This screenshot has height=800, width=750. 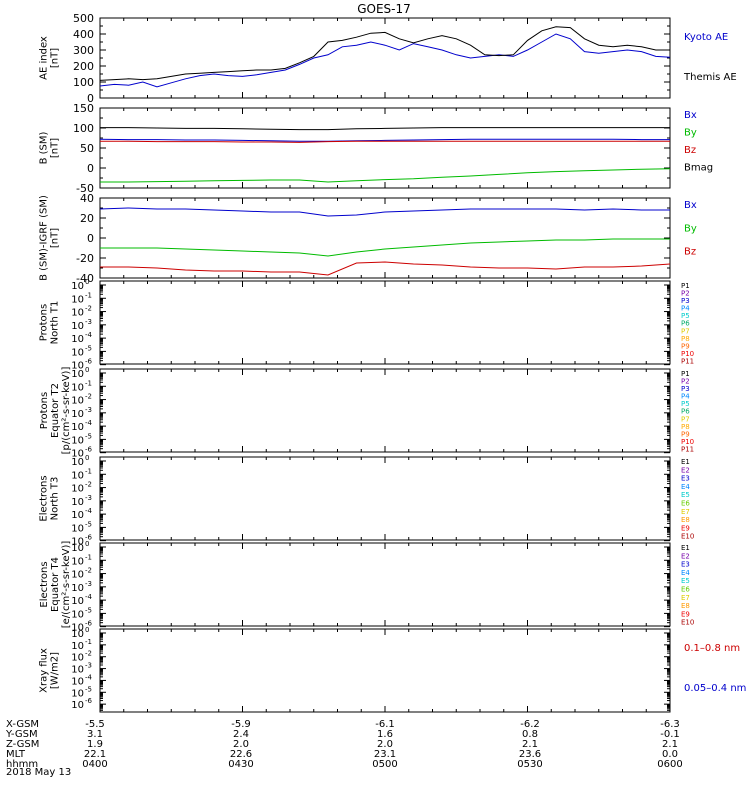 I want to click on ephemeris-value: 0600, so click(x=669, y=764).